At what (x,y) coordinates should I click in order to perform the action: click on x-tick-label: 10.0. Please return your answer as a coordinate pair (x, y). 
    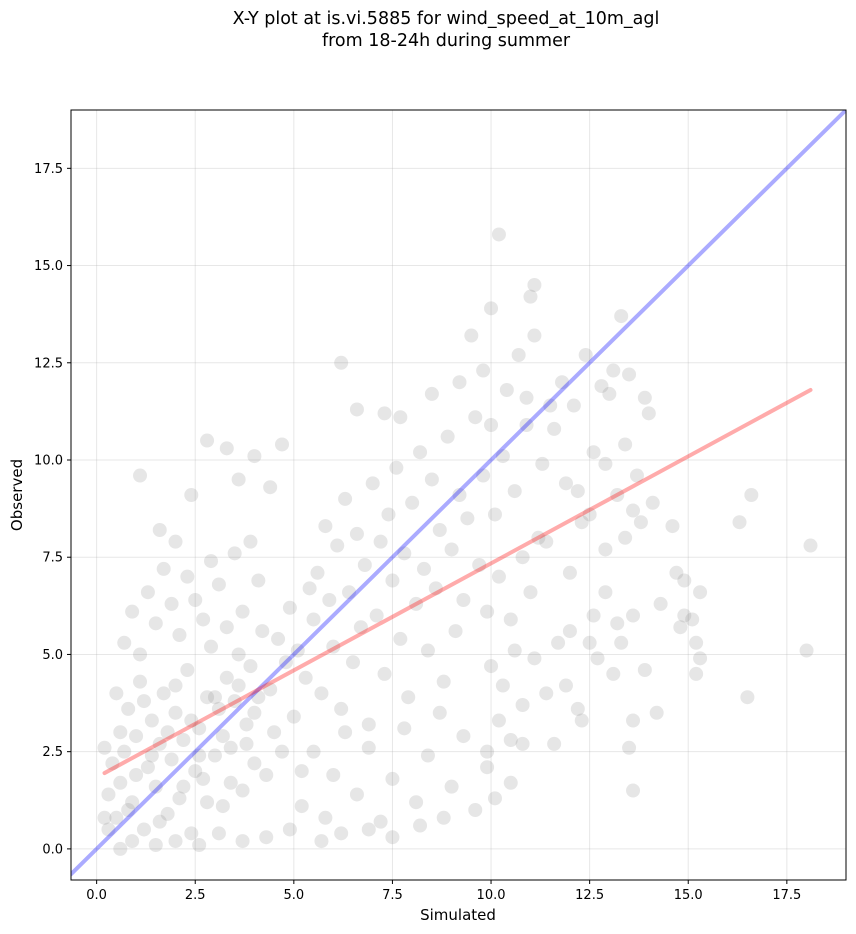
    Looking at the image, I should click on (491, 895).